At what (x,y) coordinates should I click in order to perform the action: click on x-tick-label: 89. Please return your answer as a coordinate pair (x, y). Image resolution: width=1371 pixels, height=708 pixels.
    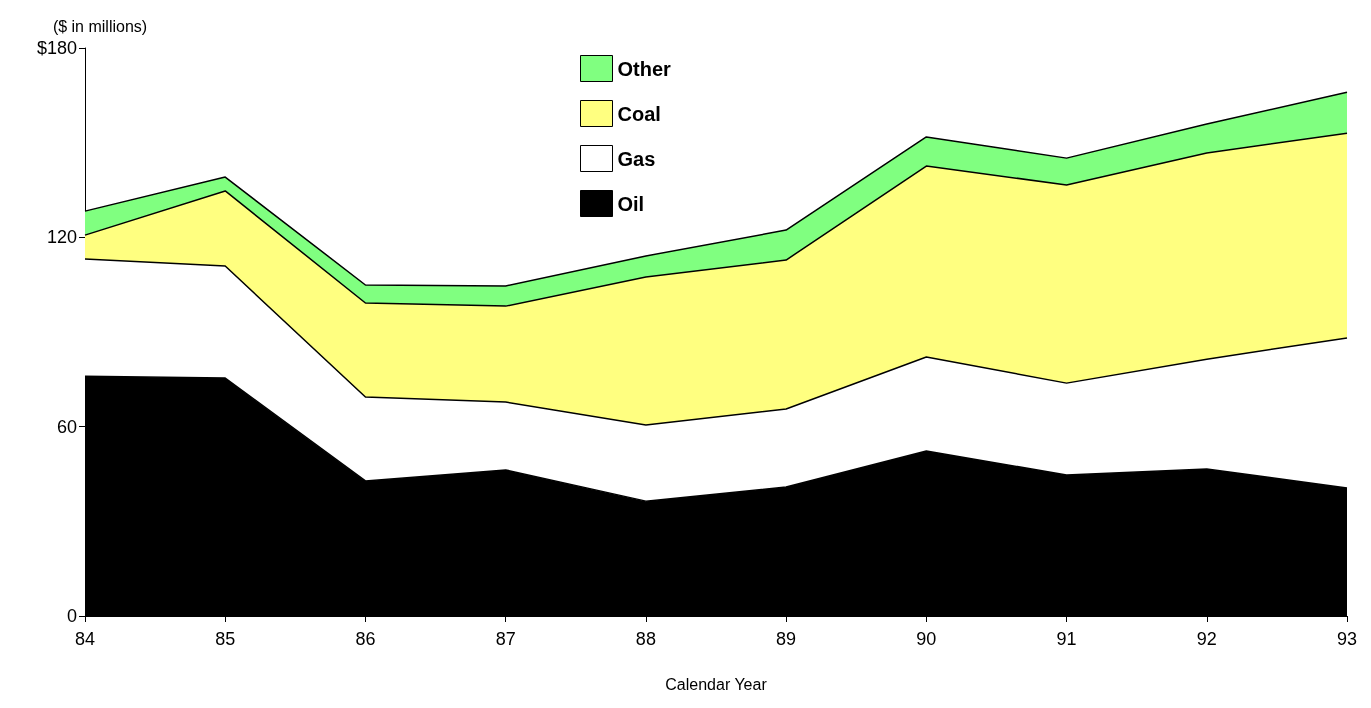
    Looking at the image, I should click on (786, 639).